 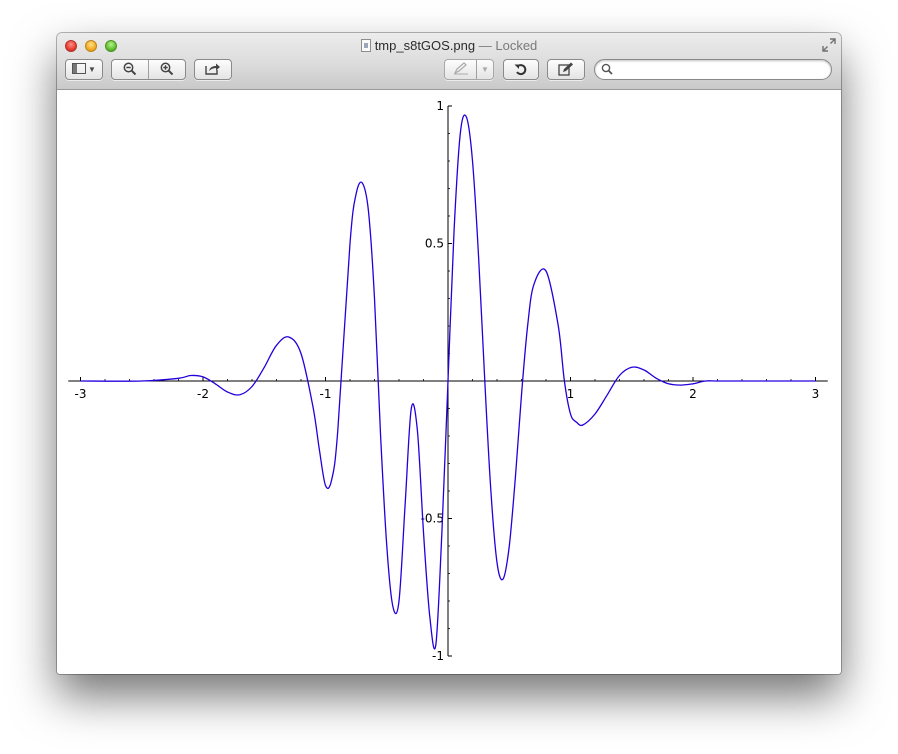 I want to click on window-title: tmp_s8tGOS.png — Locked, so click(x=449, y=46).